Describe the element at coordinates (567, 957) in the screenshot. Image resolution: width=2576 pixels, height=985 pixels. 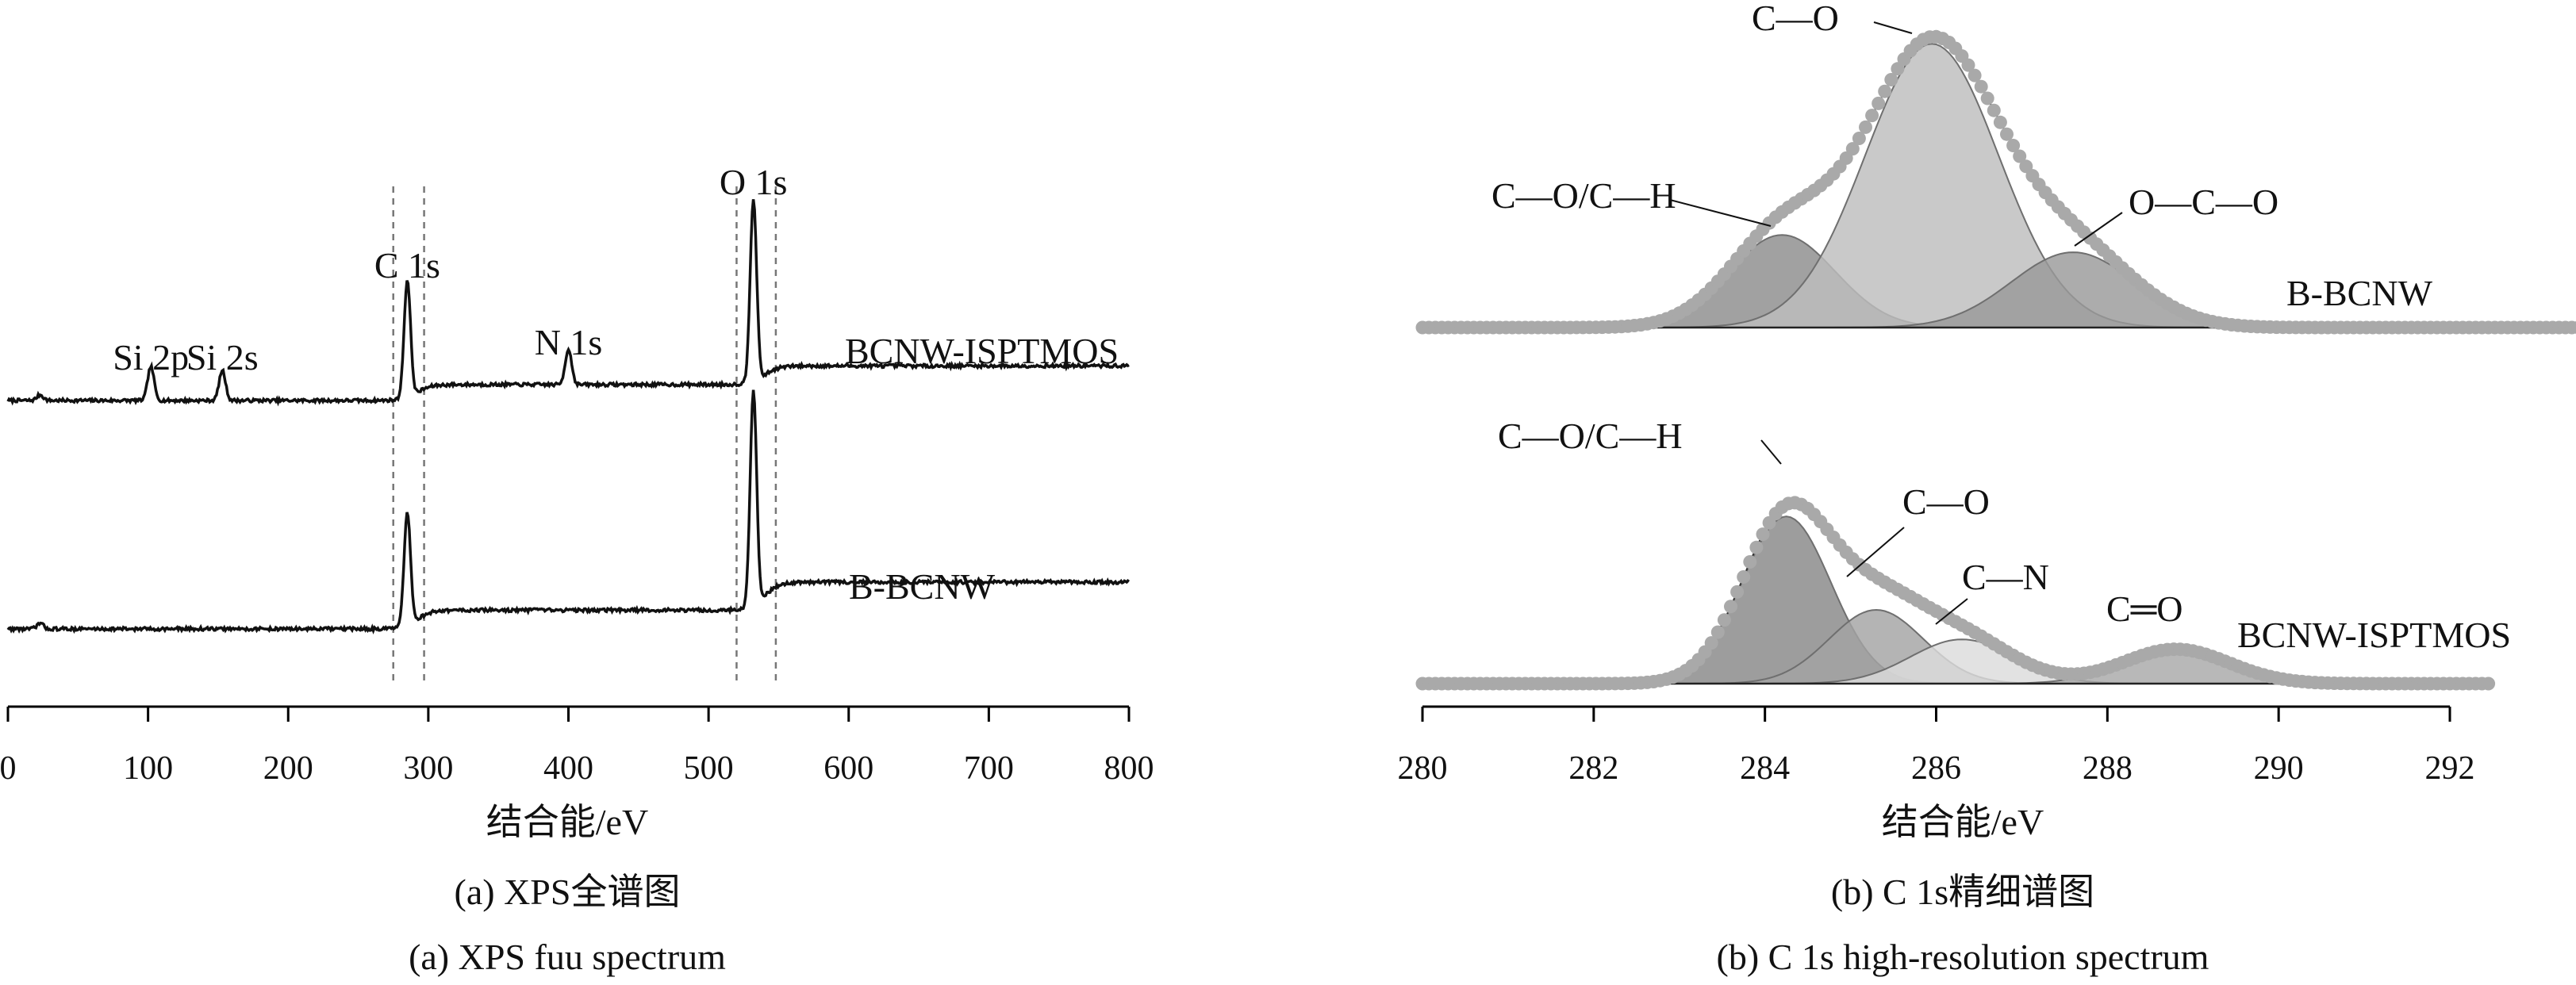
I see `panel-a-subtitle: (a) XPS fuu spectrum` at that location.